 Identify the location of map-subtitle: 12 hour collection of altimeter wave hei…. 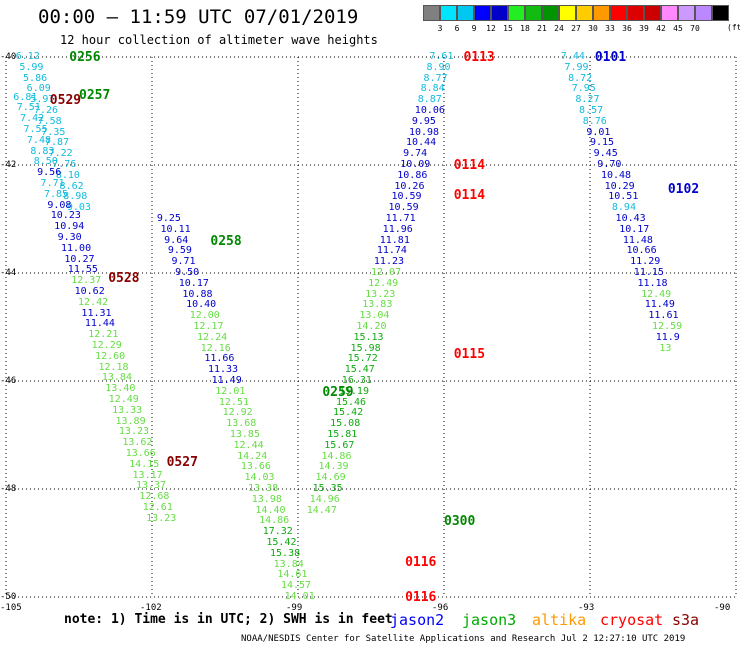
(219, 40).